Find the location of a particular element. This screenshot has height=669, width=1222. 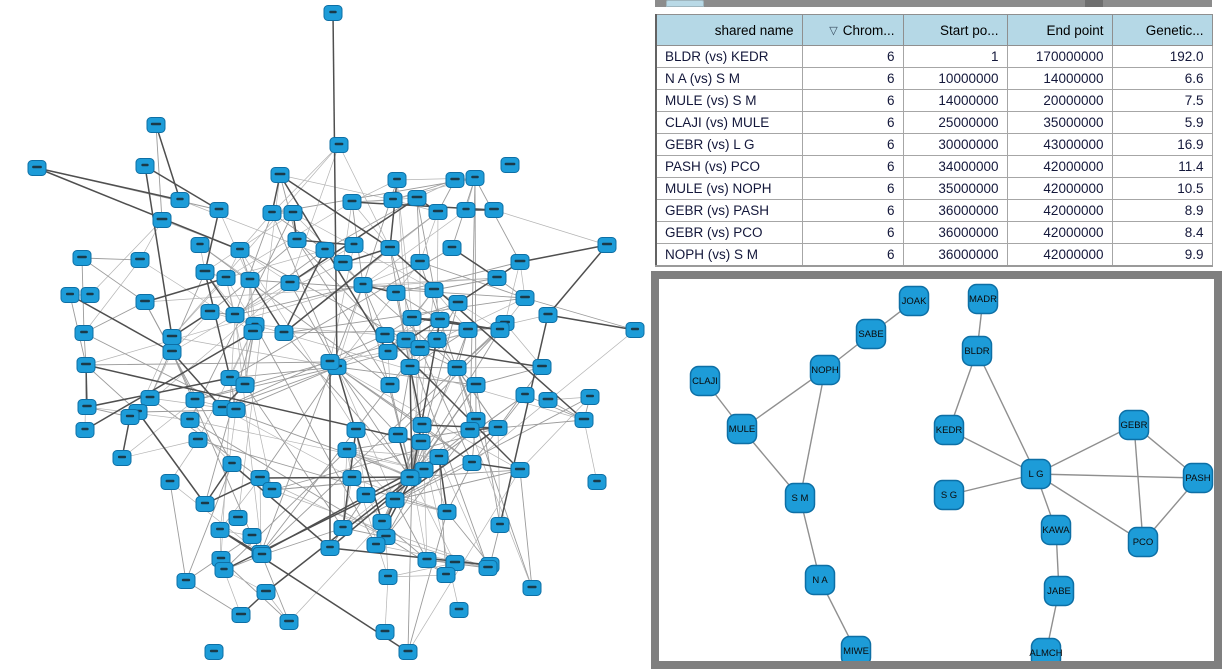

cell-value: 43000000 is located at coordinates (1059, 144).